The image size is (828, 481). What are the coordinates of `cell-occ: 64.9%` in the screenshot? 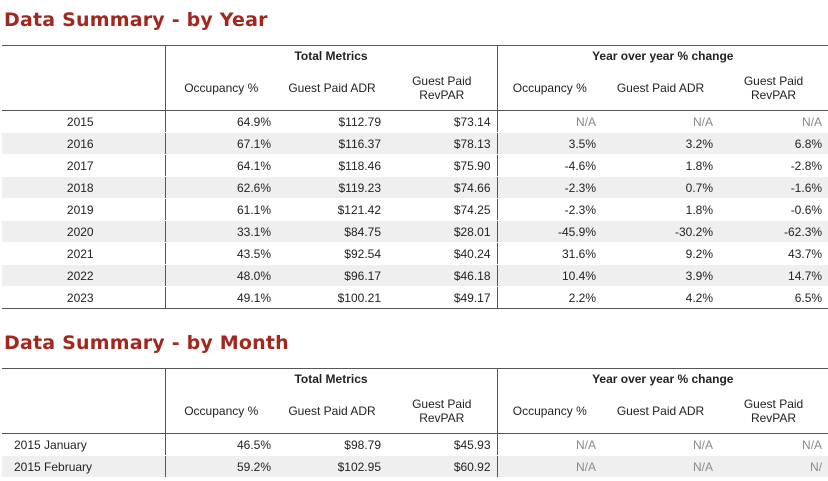 It's located at (221, 121).